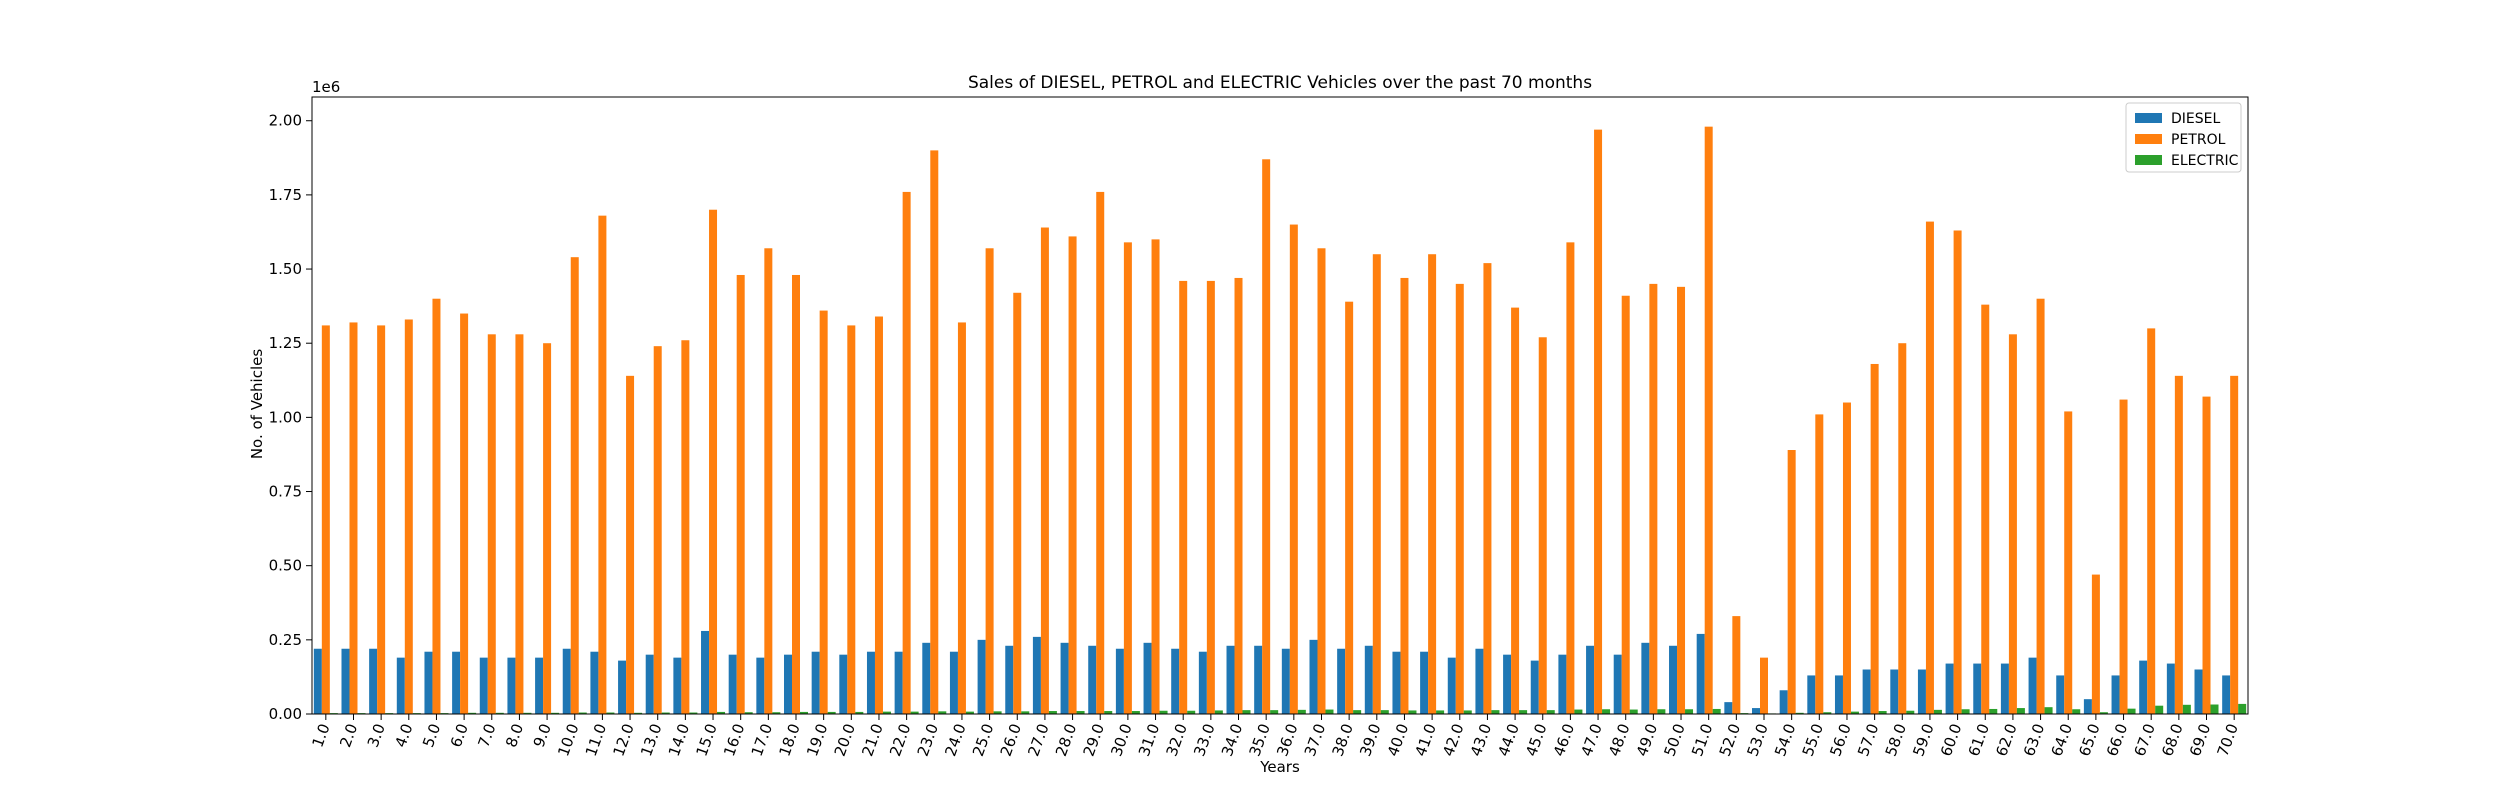  Describe the element at coordinates (610, 713) in the screenshot. I see `bar-electric-11.0` at that location.